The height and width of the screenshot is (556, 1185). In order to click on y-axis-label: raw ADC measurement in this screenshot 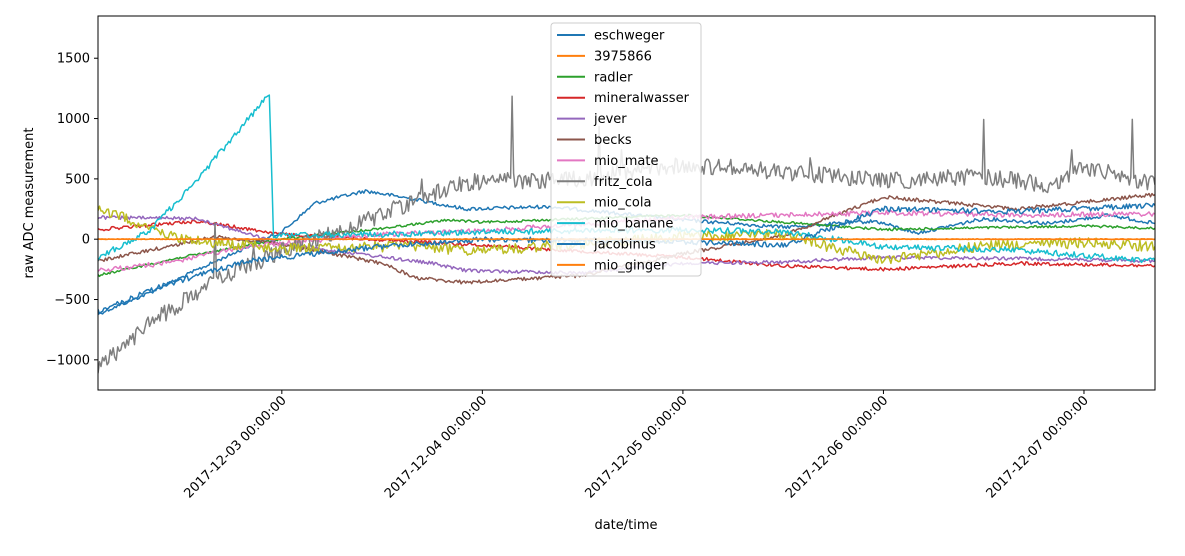, I will do `click(29, 203)`.